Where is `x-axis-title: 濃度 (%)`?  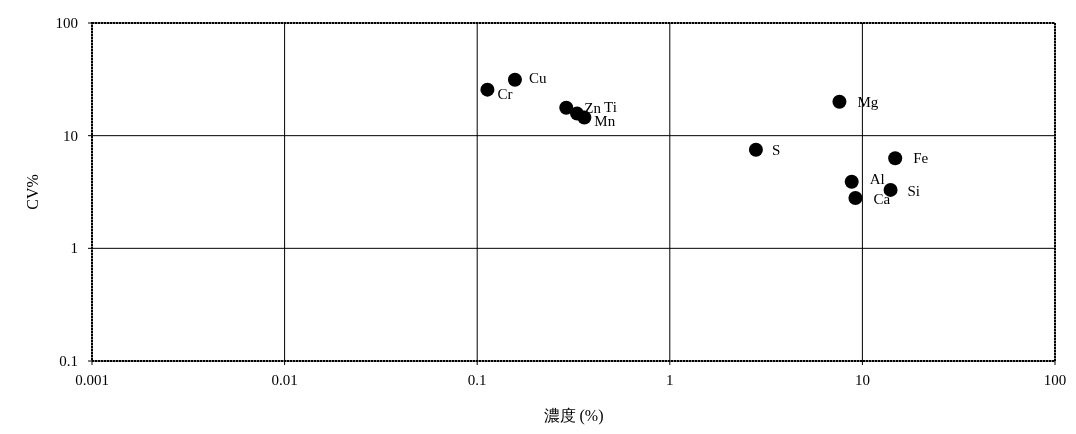 x-axis-title: 濃度 (%) is located at coordinates (573, 416).